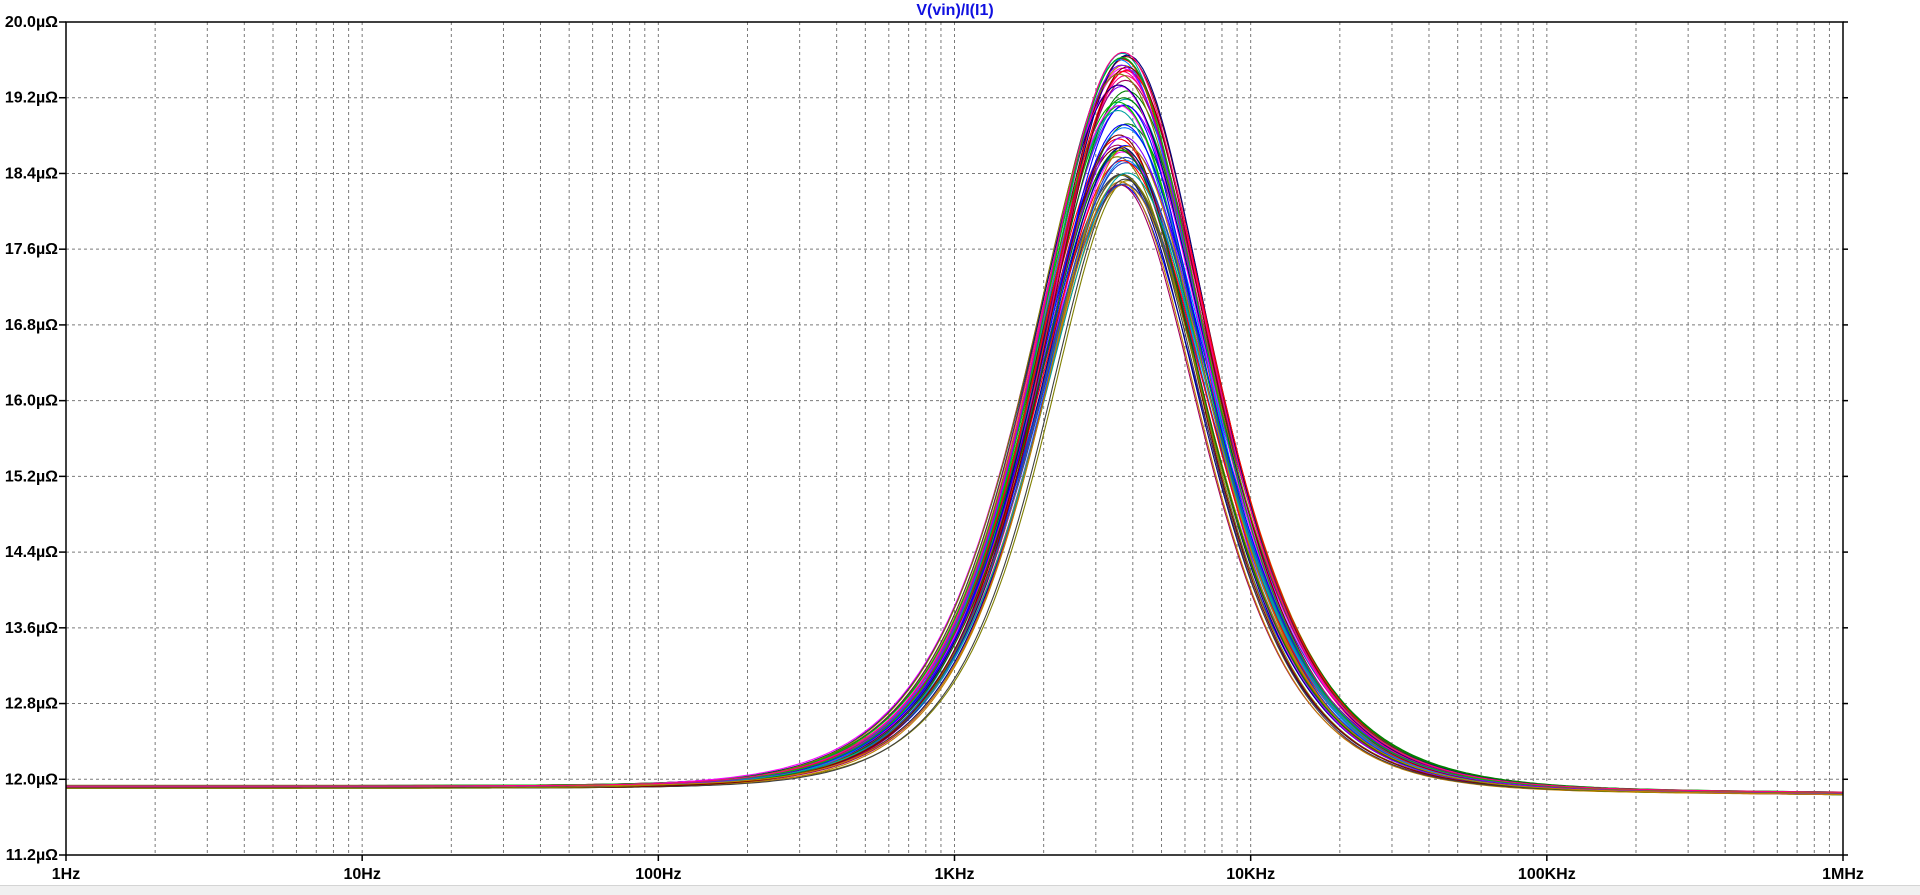 Image resolution: width=1920 pixels, height=895 pixels. What do you see at coordinates (31, 552) in the screenshot?
I see `y-tick-label: 14.4µΩ` at bounding box center [31, 552].